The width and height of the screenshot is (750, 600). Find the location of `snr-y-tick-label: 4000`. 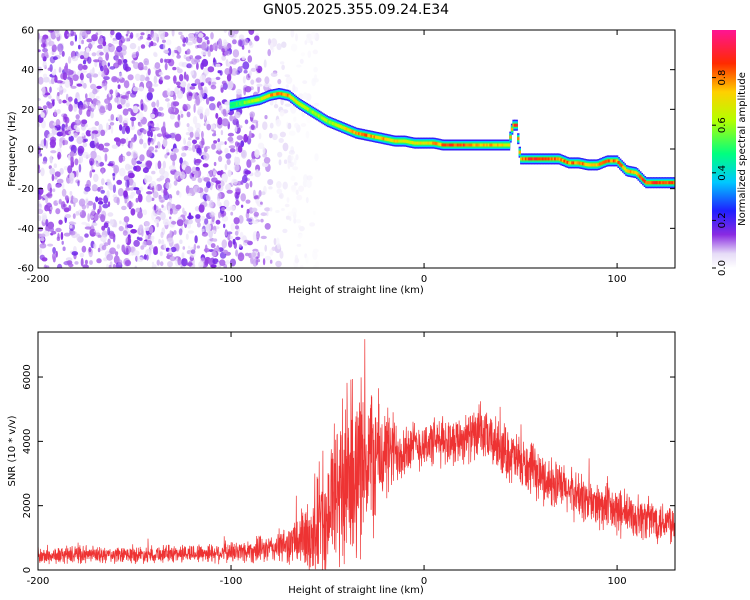

snr-y-tick-label: 4000 is located at coordinates (27, 441).